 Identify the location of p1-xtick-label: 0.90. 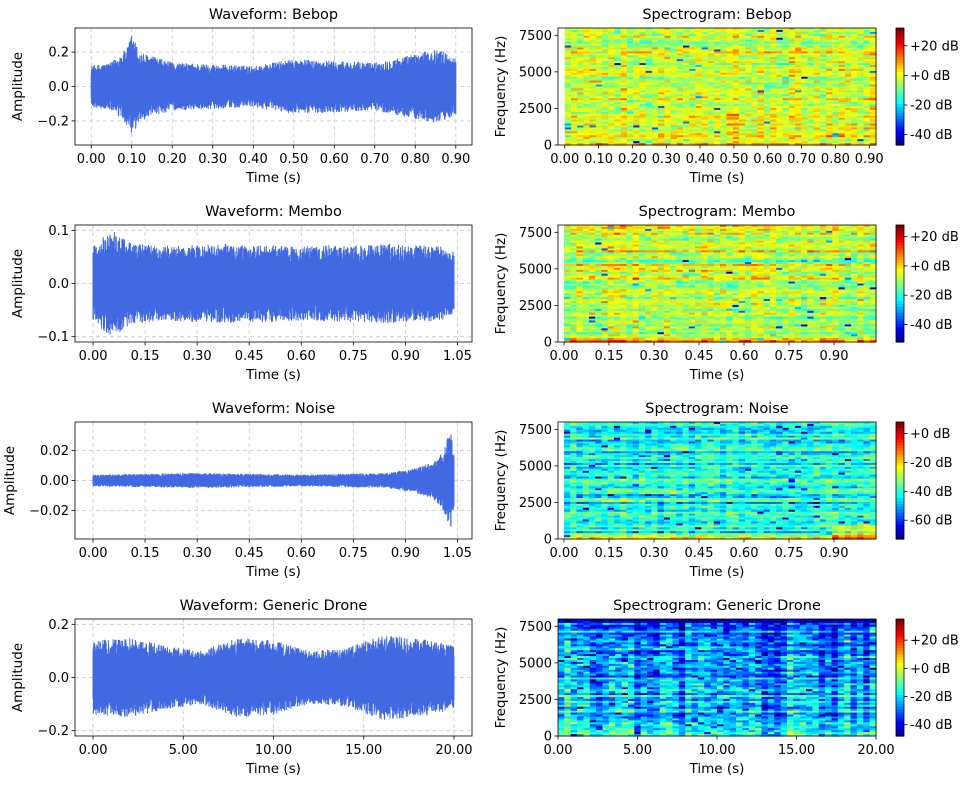
(869, 159).